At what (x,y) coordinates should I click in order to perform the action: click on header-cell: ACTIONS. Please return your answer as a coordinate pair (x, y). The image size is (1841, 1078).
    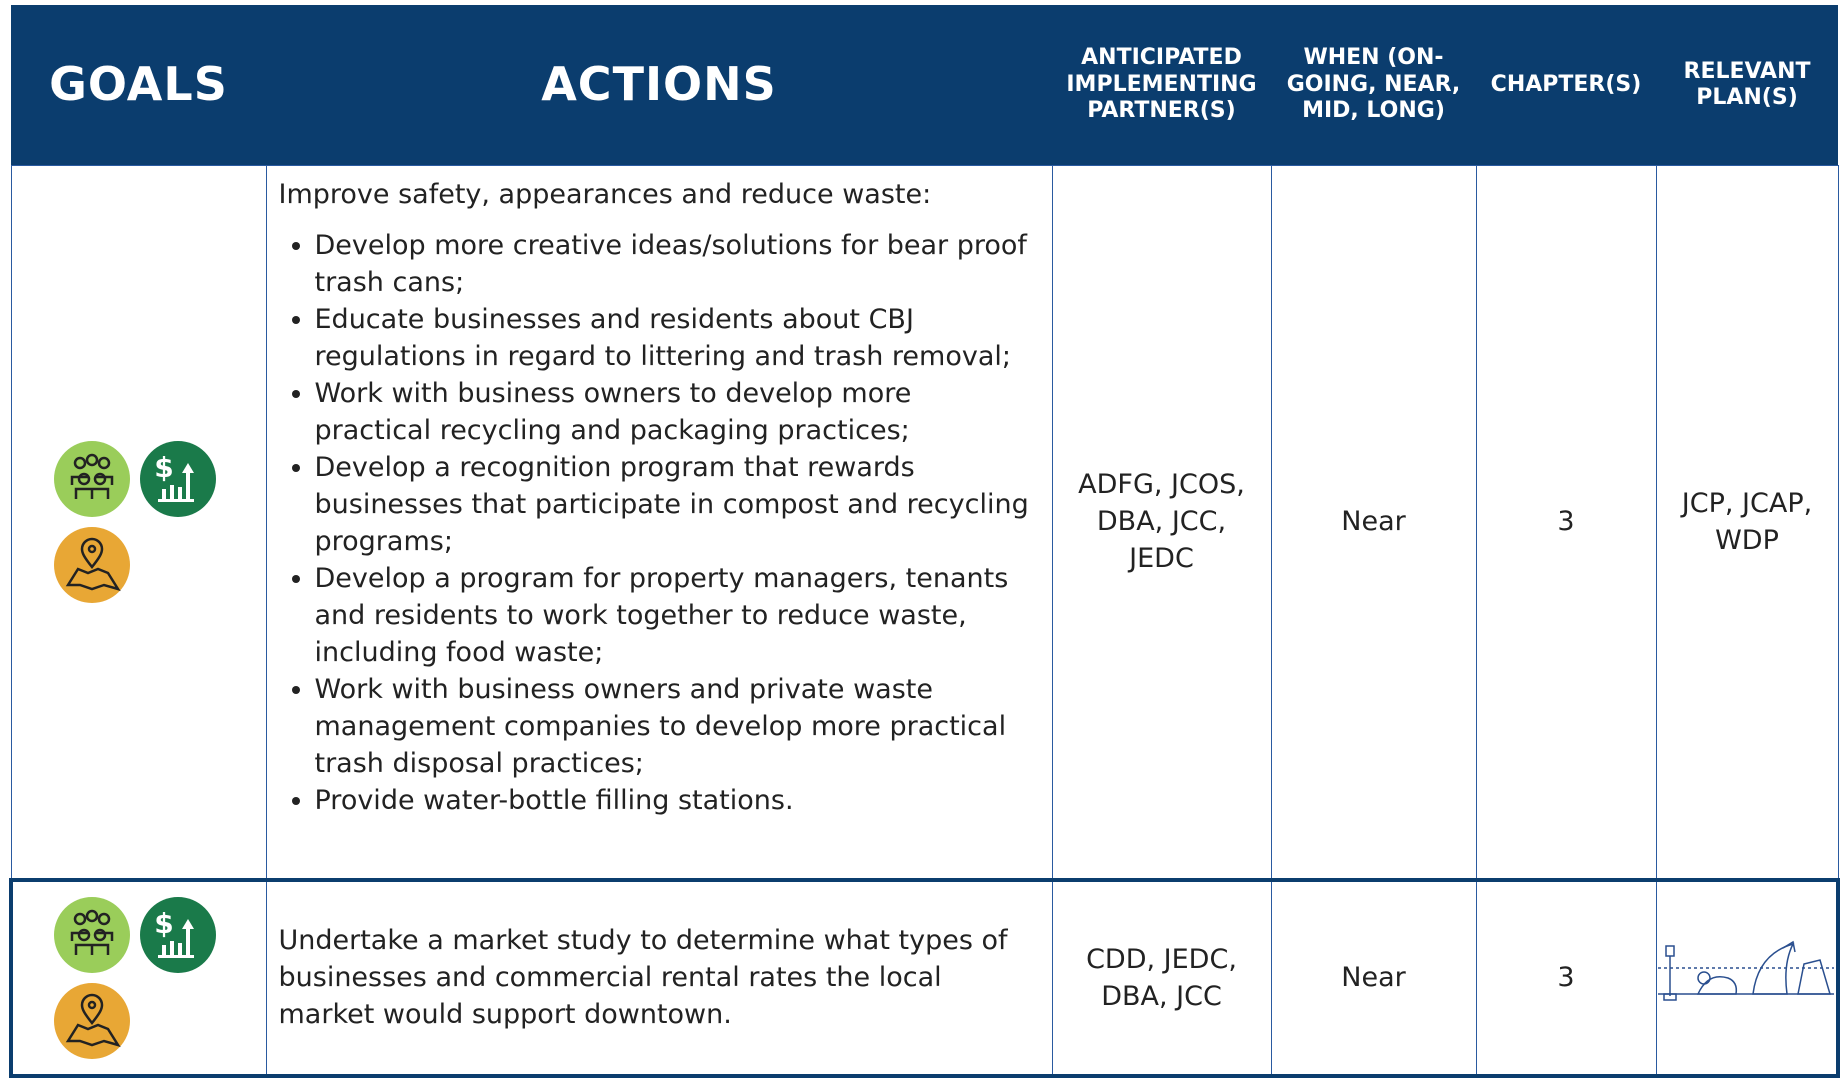
    Looking at the image, I should click on (659, 85).